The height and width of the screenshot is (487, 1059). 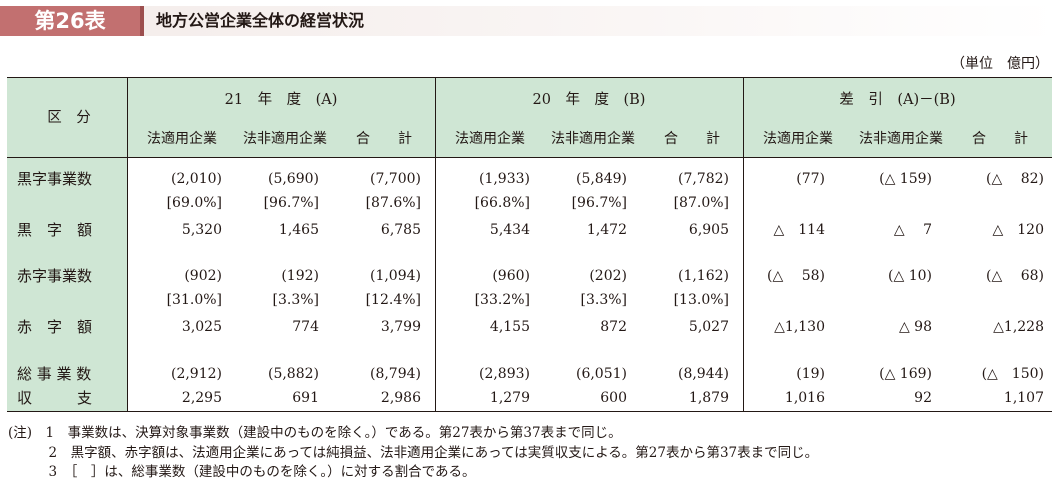 What do you see at coordinates (905, 179) in the screenshot?
I see `kuroji-jigyosu-row-cell: (△ 159)` at bounding box center [905, 179].